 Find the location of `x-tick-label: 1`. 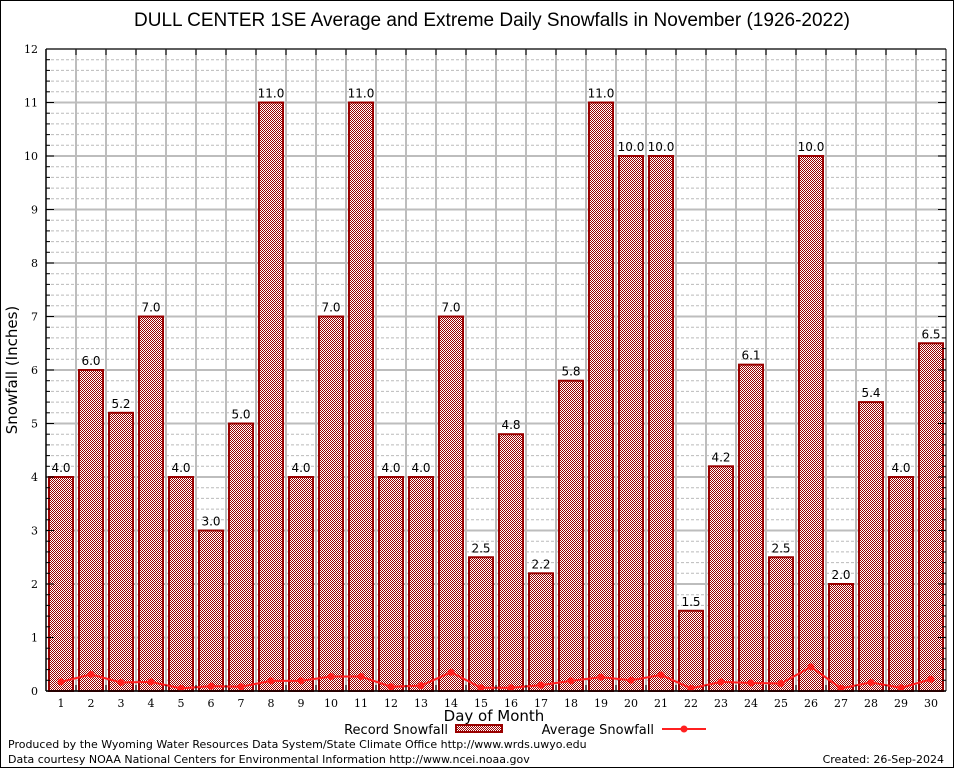

x-tick-label: 1 is located at coordinates (61, 703).